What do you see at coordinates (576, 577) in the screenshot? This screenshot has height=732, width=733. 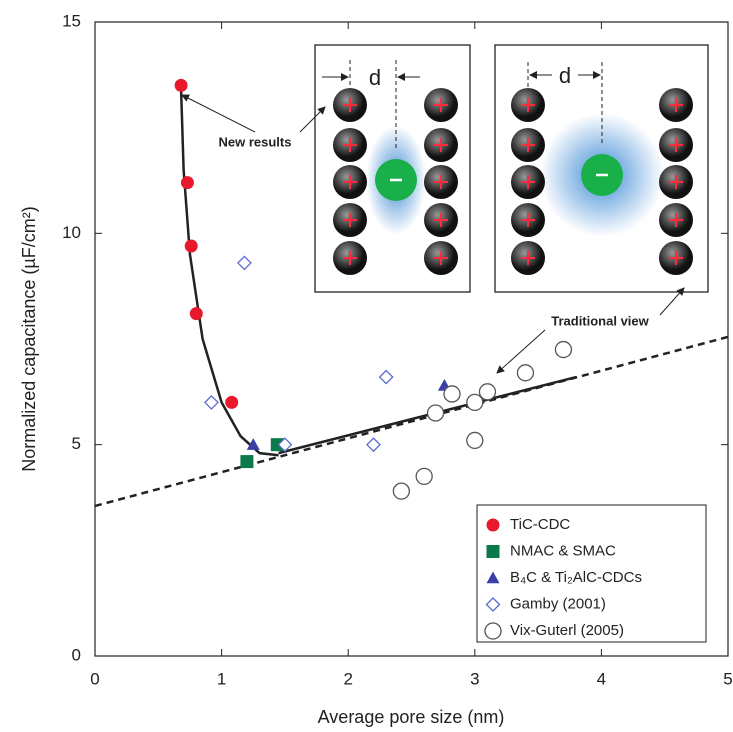 I see `legend-label: B₄C & Ti₂AlC-CDCs` at bounding box center [576, 577].